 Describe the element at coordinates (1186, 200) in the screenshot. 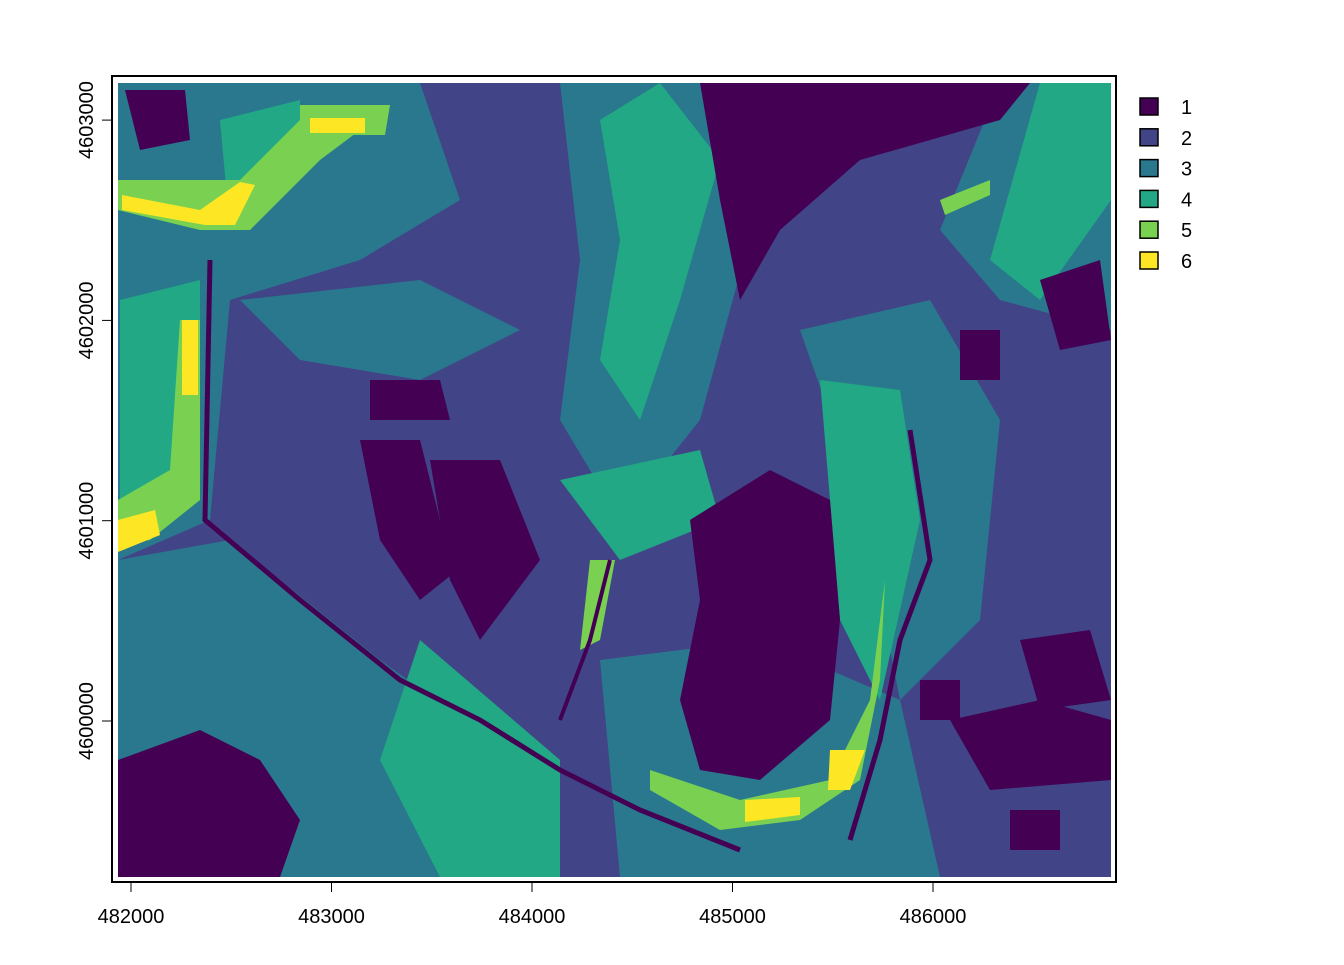

I see `legend-label-4: 4` at that location.